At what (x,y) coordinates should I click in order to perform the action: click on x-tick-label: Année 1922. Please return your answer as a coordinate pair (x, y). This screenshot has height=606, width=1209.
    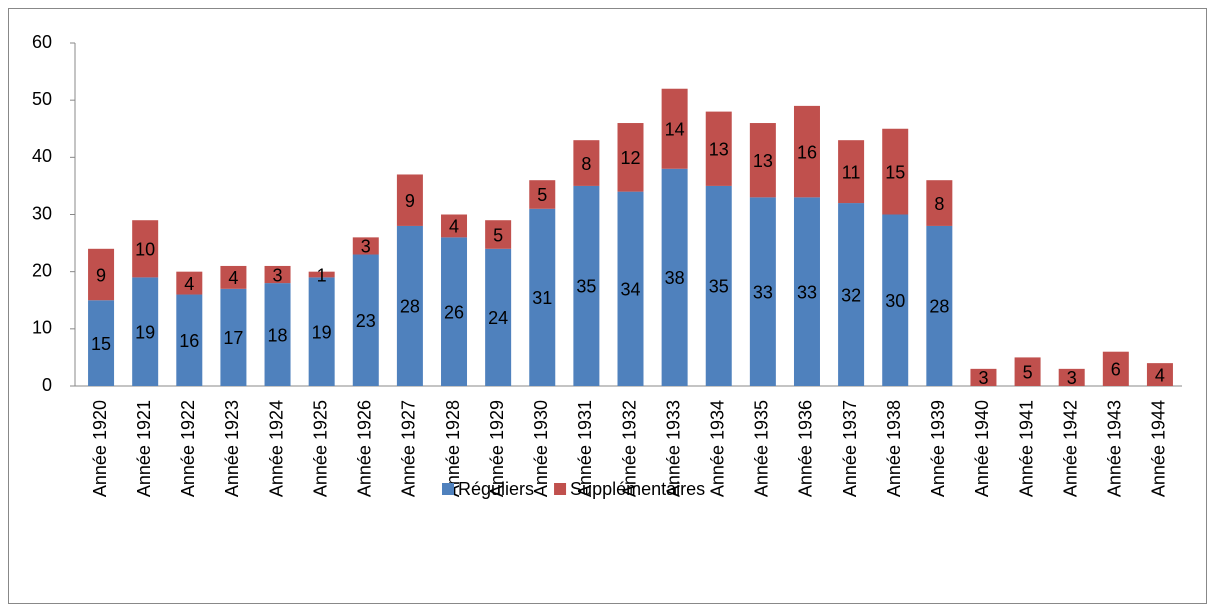
    Looking at the image, I should click on (188, 448).